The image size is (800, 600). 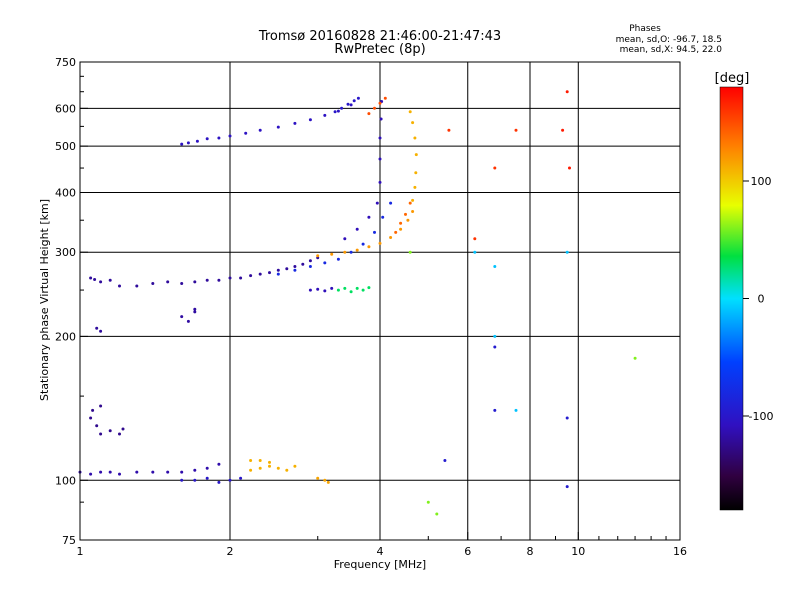 I want to click on x-tick-label: 1, so click(x=80, y=551).